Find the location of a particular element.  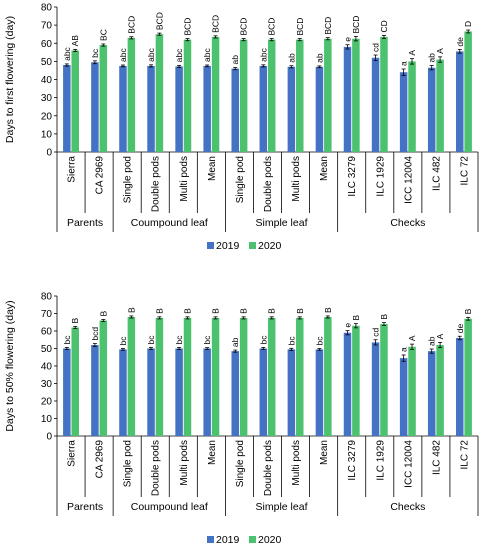

y-tick-label: 80 is located at coordinates (47, 297).